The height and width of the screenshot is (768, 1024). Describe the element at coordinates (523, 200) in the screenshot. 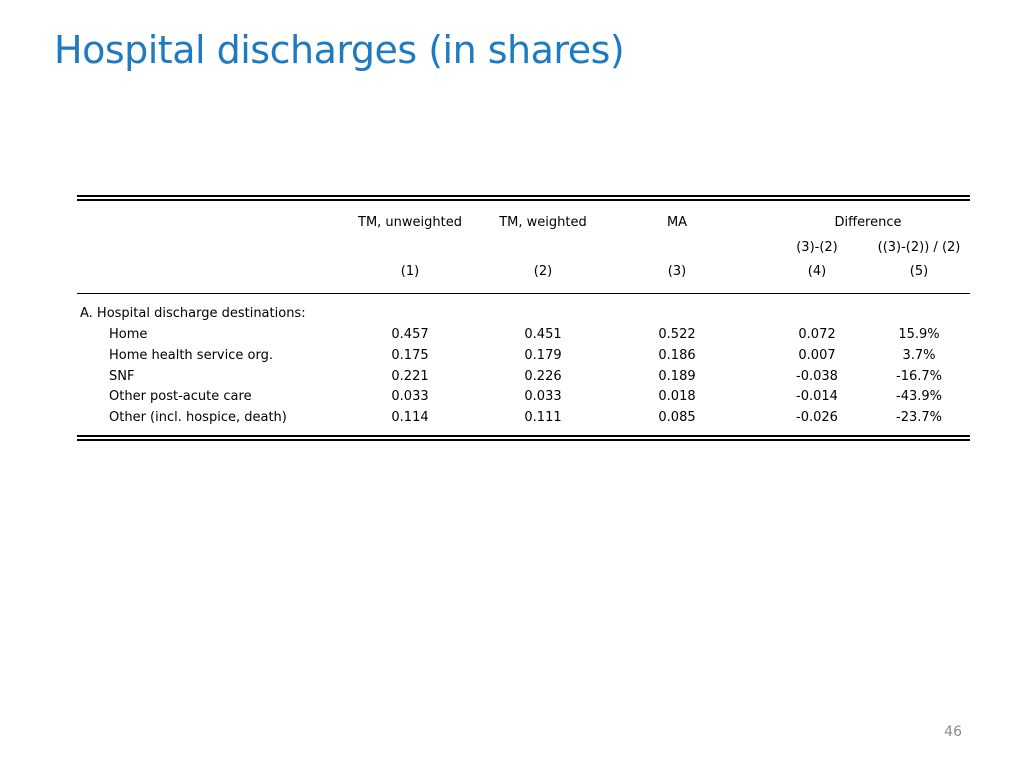

I see `table-top-rule-inner` at that location.